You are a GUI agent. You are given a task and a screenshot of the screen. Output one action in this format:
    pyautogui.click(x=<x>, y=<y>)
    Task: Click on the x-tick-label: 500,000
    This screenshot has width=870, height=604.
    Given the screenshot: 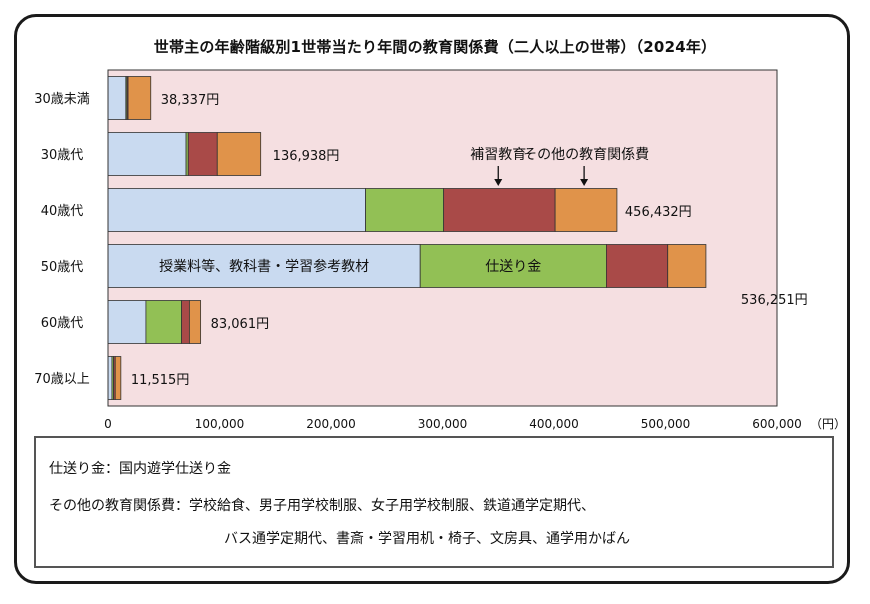 What is the action you would take?
    pyautogui.click(x=666, y=424)
    